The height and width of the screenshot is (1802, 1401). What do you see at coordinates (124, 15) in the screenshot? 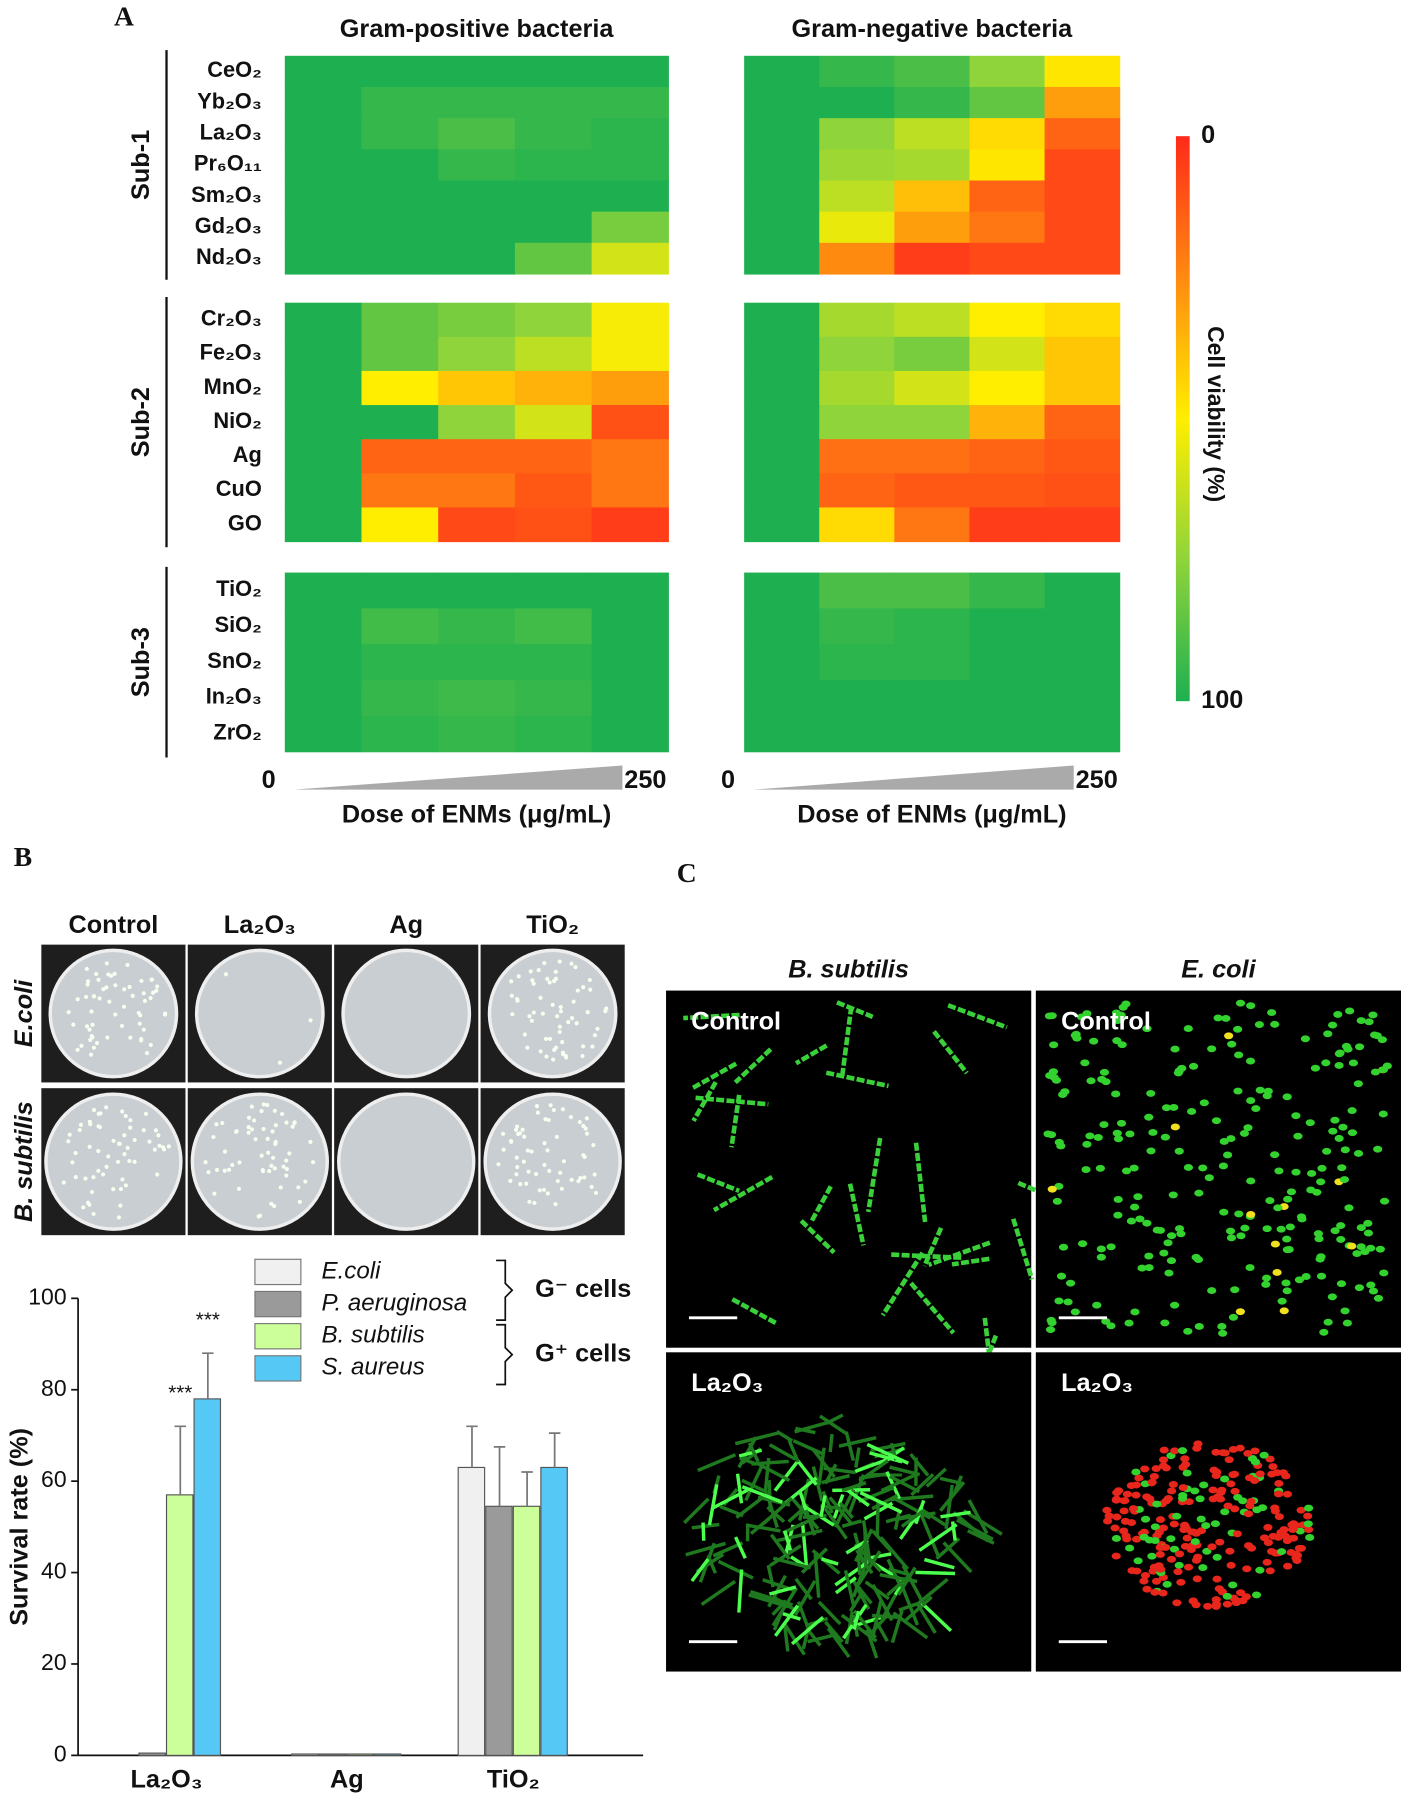
I see `panel-label: A` at bounding box center [124, 15].